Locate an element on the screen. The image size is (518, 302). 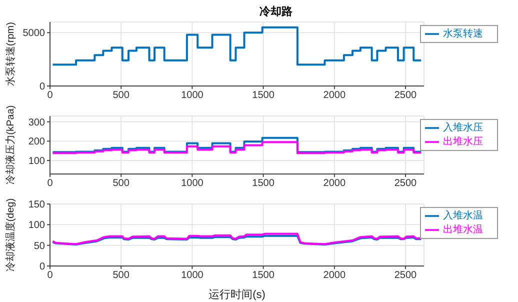
legend-label: 出堆水温 is located at coordinates (463, 230).